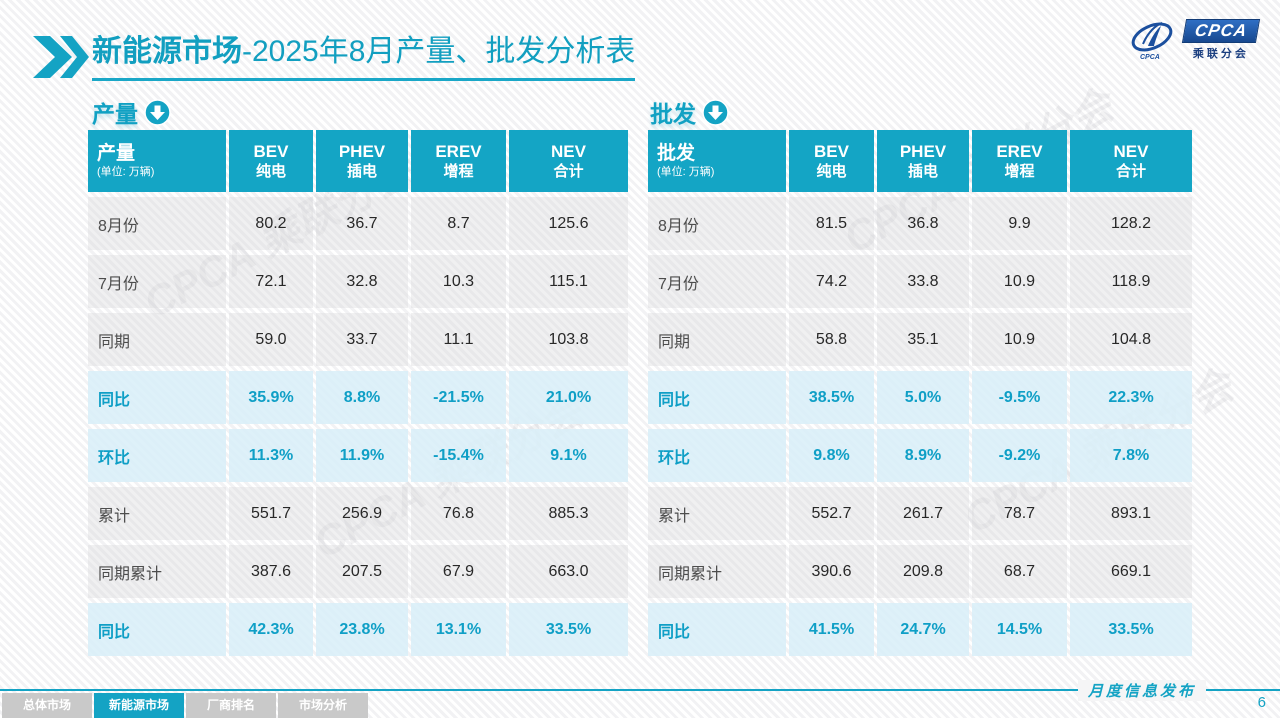 The height and width of the screenshot is (718, 1280). Describe the element at coordinates (271, 281) in the screenshot. I see `table-cell: 72.1` at that location.